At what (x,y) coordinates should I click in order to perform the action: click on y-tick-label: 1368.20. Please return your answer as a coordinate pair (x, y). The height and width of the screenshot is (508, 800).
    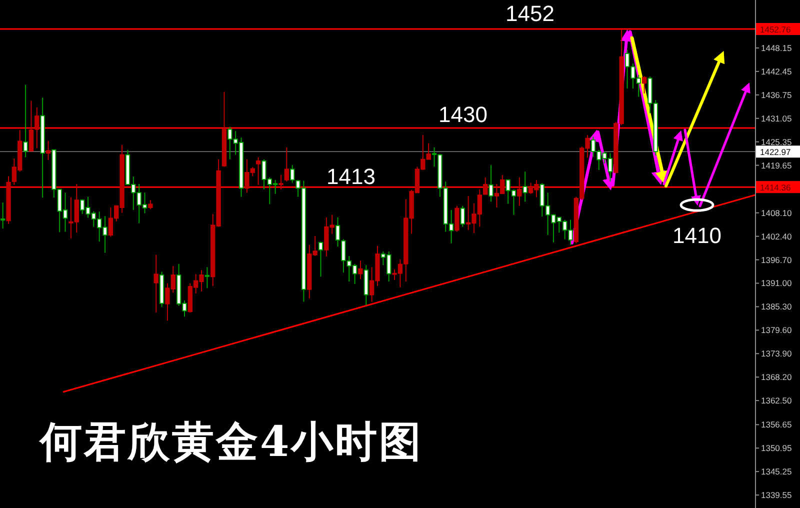
    Looking at the image, I should click on (776, 377).